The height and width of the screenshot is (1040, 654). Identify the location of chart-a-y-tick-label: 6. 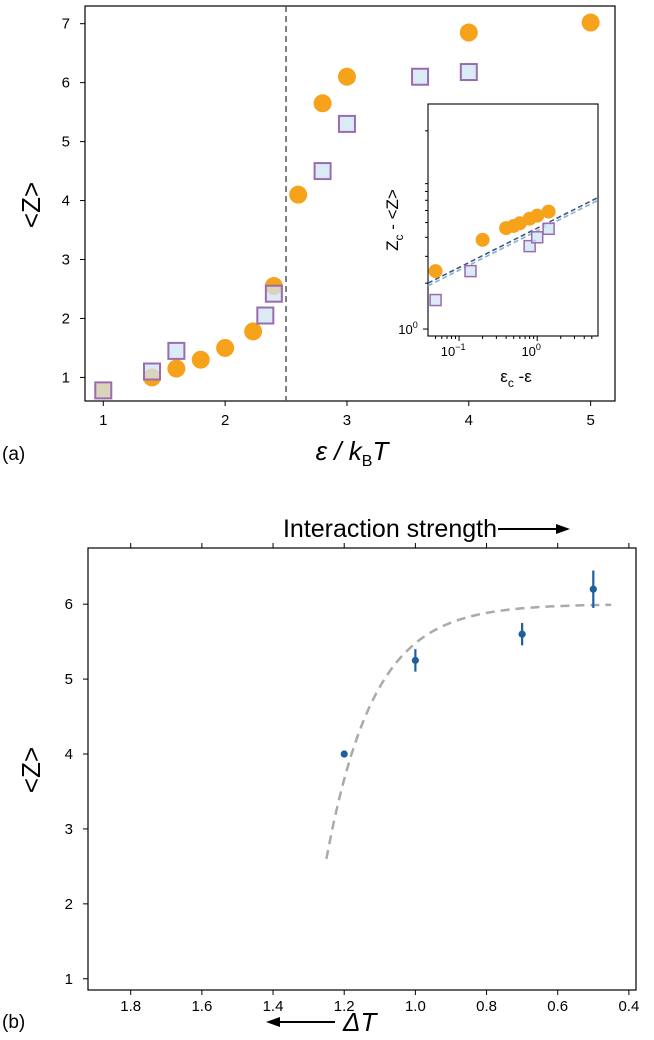
(66, 83).